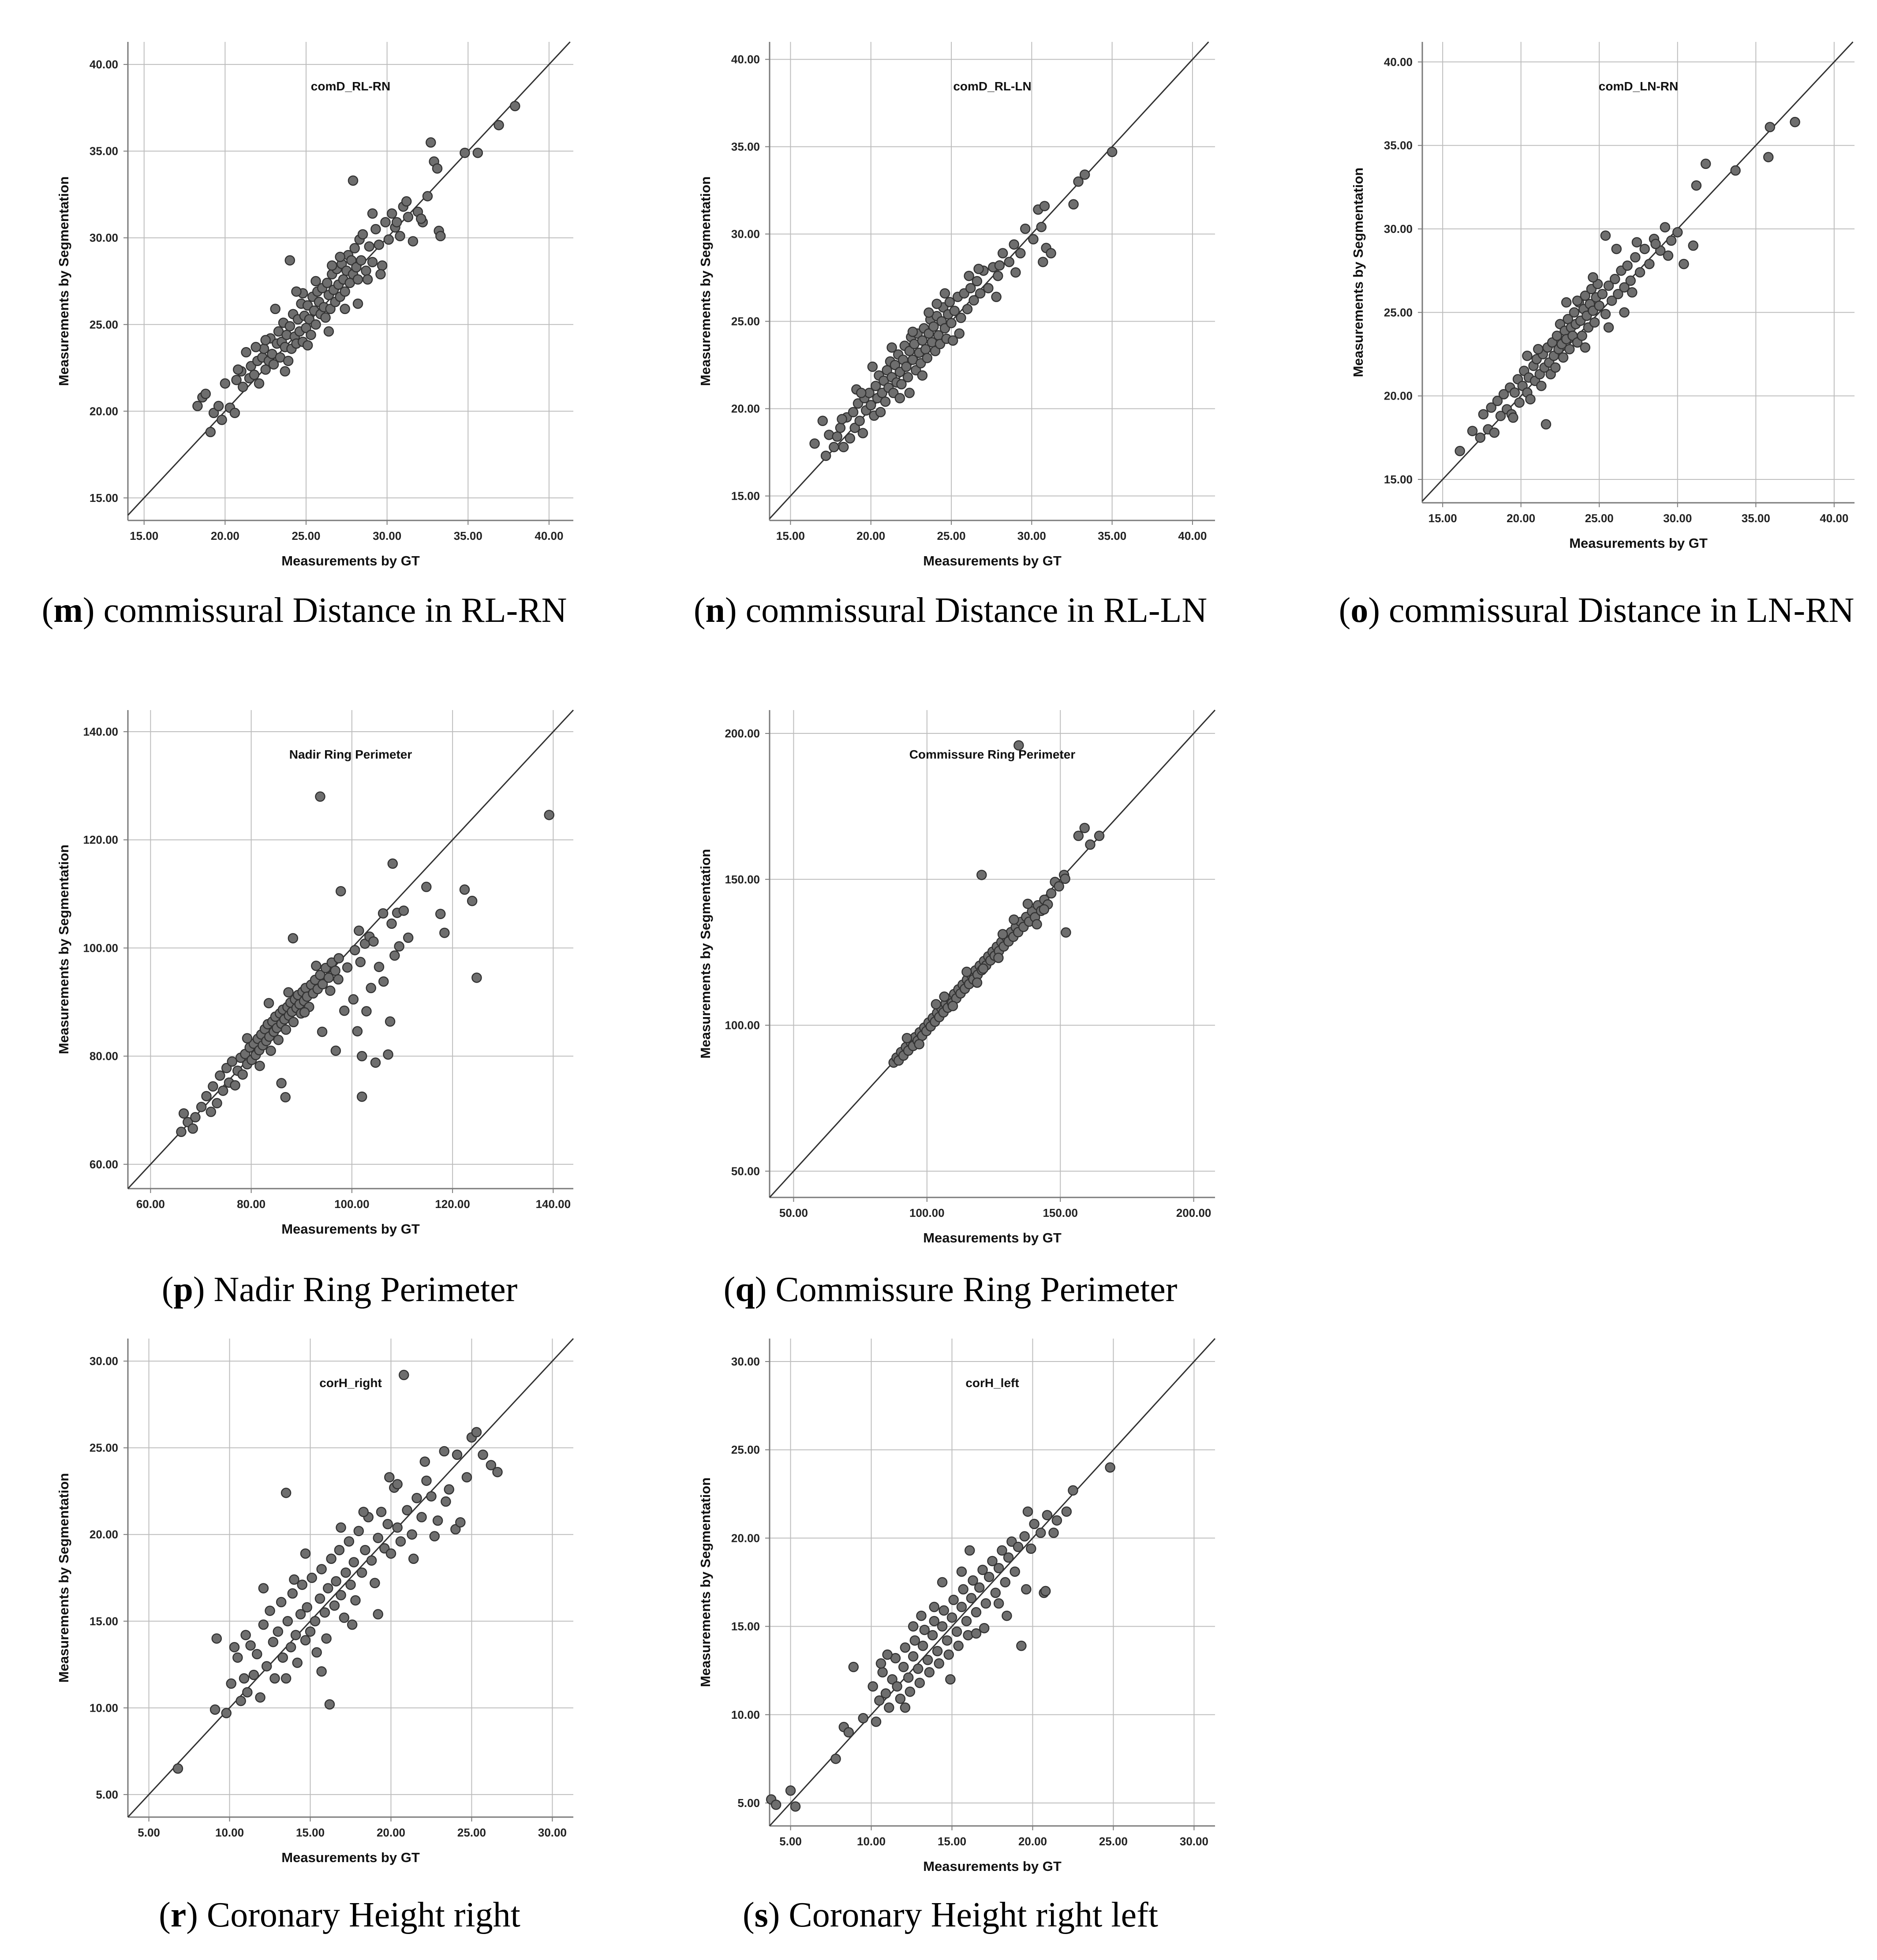 This screenshot has width=1877, height=1960. Describe the element at coordinates (790, 1841) in the screenshot. I see `x-tick-label: 5.00` at that location.